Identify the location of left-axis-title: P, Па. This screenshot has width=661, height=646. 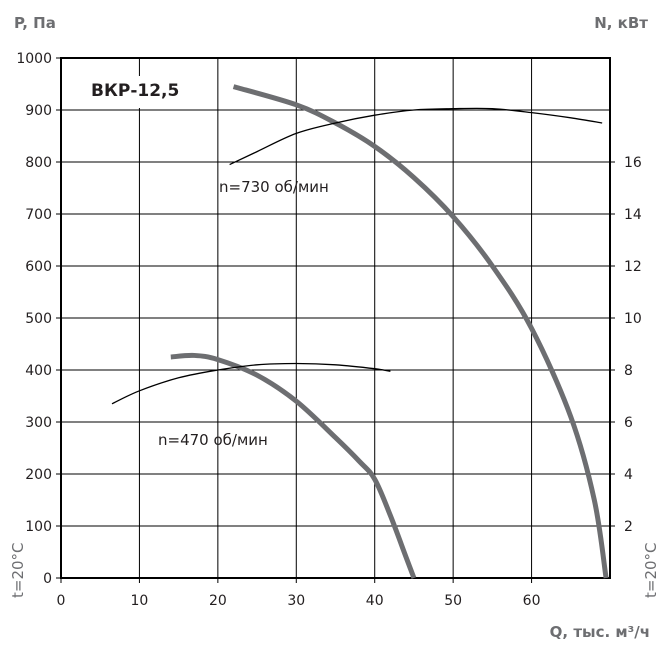
(35, 23).